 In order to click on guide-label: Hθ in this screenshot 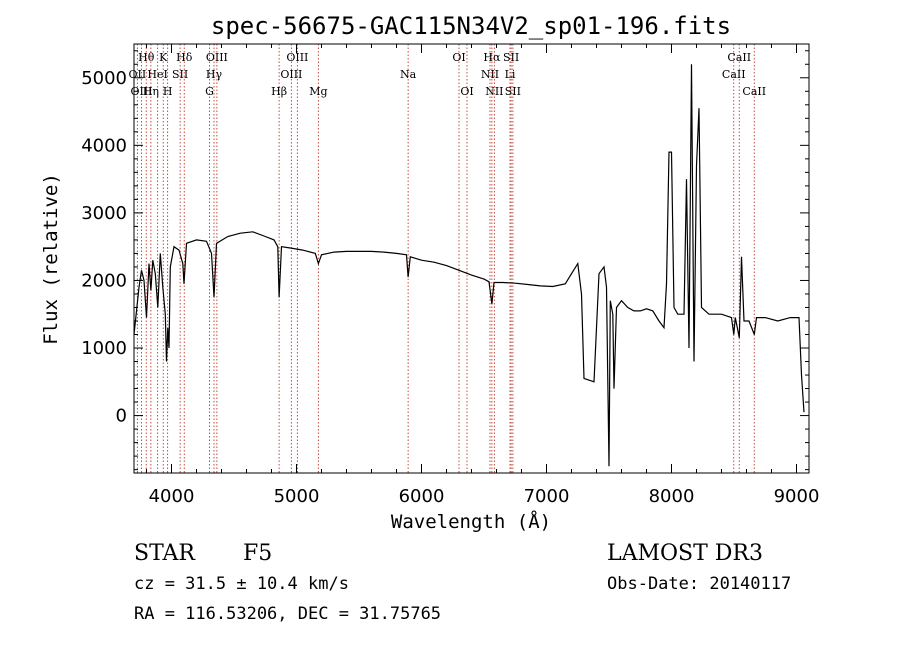, I will do `click(146, 57)`.